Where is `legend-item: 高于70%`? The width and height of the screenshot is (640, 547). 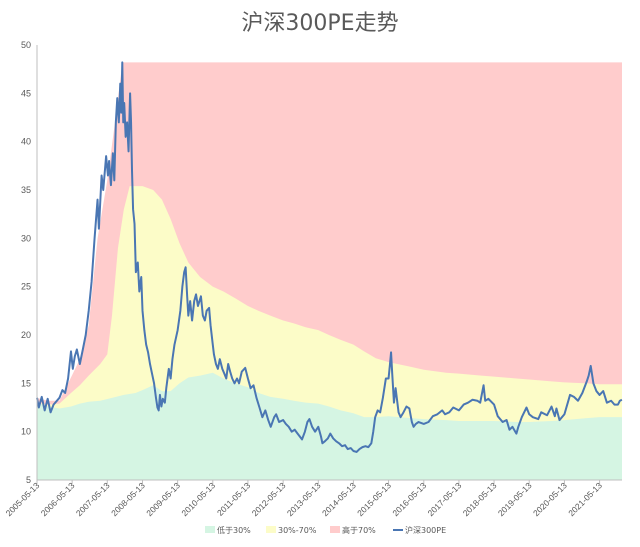
legend-item: 高于70% is located at coordinates (353, 530).